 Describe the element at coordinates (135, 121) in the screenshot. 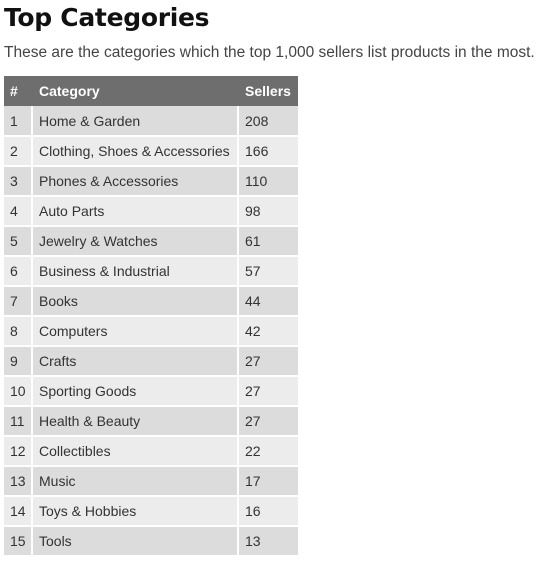

I see `category-cell: Home & Garden` at that location.